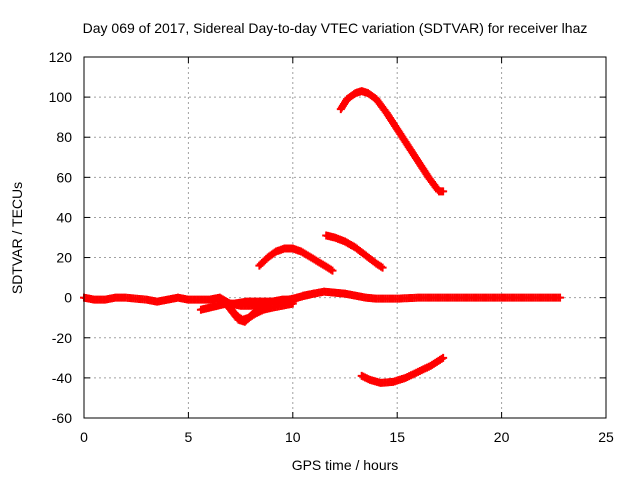  What do you see at coordinates (17, 238) in the screenshot?
I see `y-axis-label: SDTVAR / TECUs` at bounding box center [17, 238].